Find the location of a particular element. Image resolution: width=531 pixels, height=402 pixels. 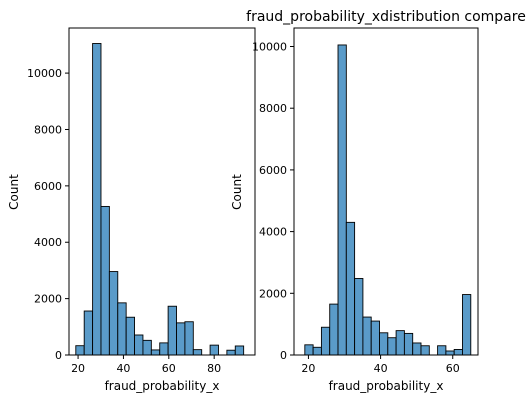

figure-title: fraud_probability_xdistribution compare is located at coordinates (386, 17).